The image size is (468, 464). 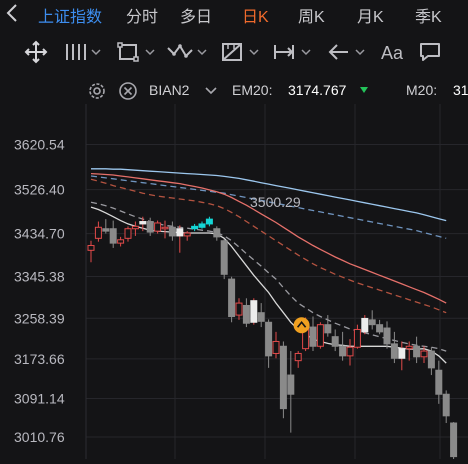 I want to click on comment-tool-button, so click(x=430, y=52).